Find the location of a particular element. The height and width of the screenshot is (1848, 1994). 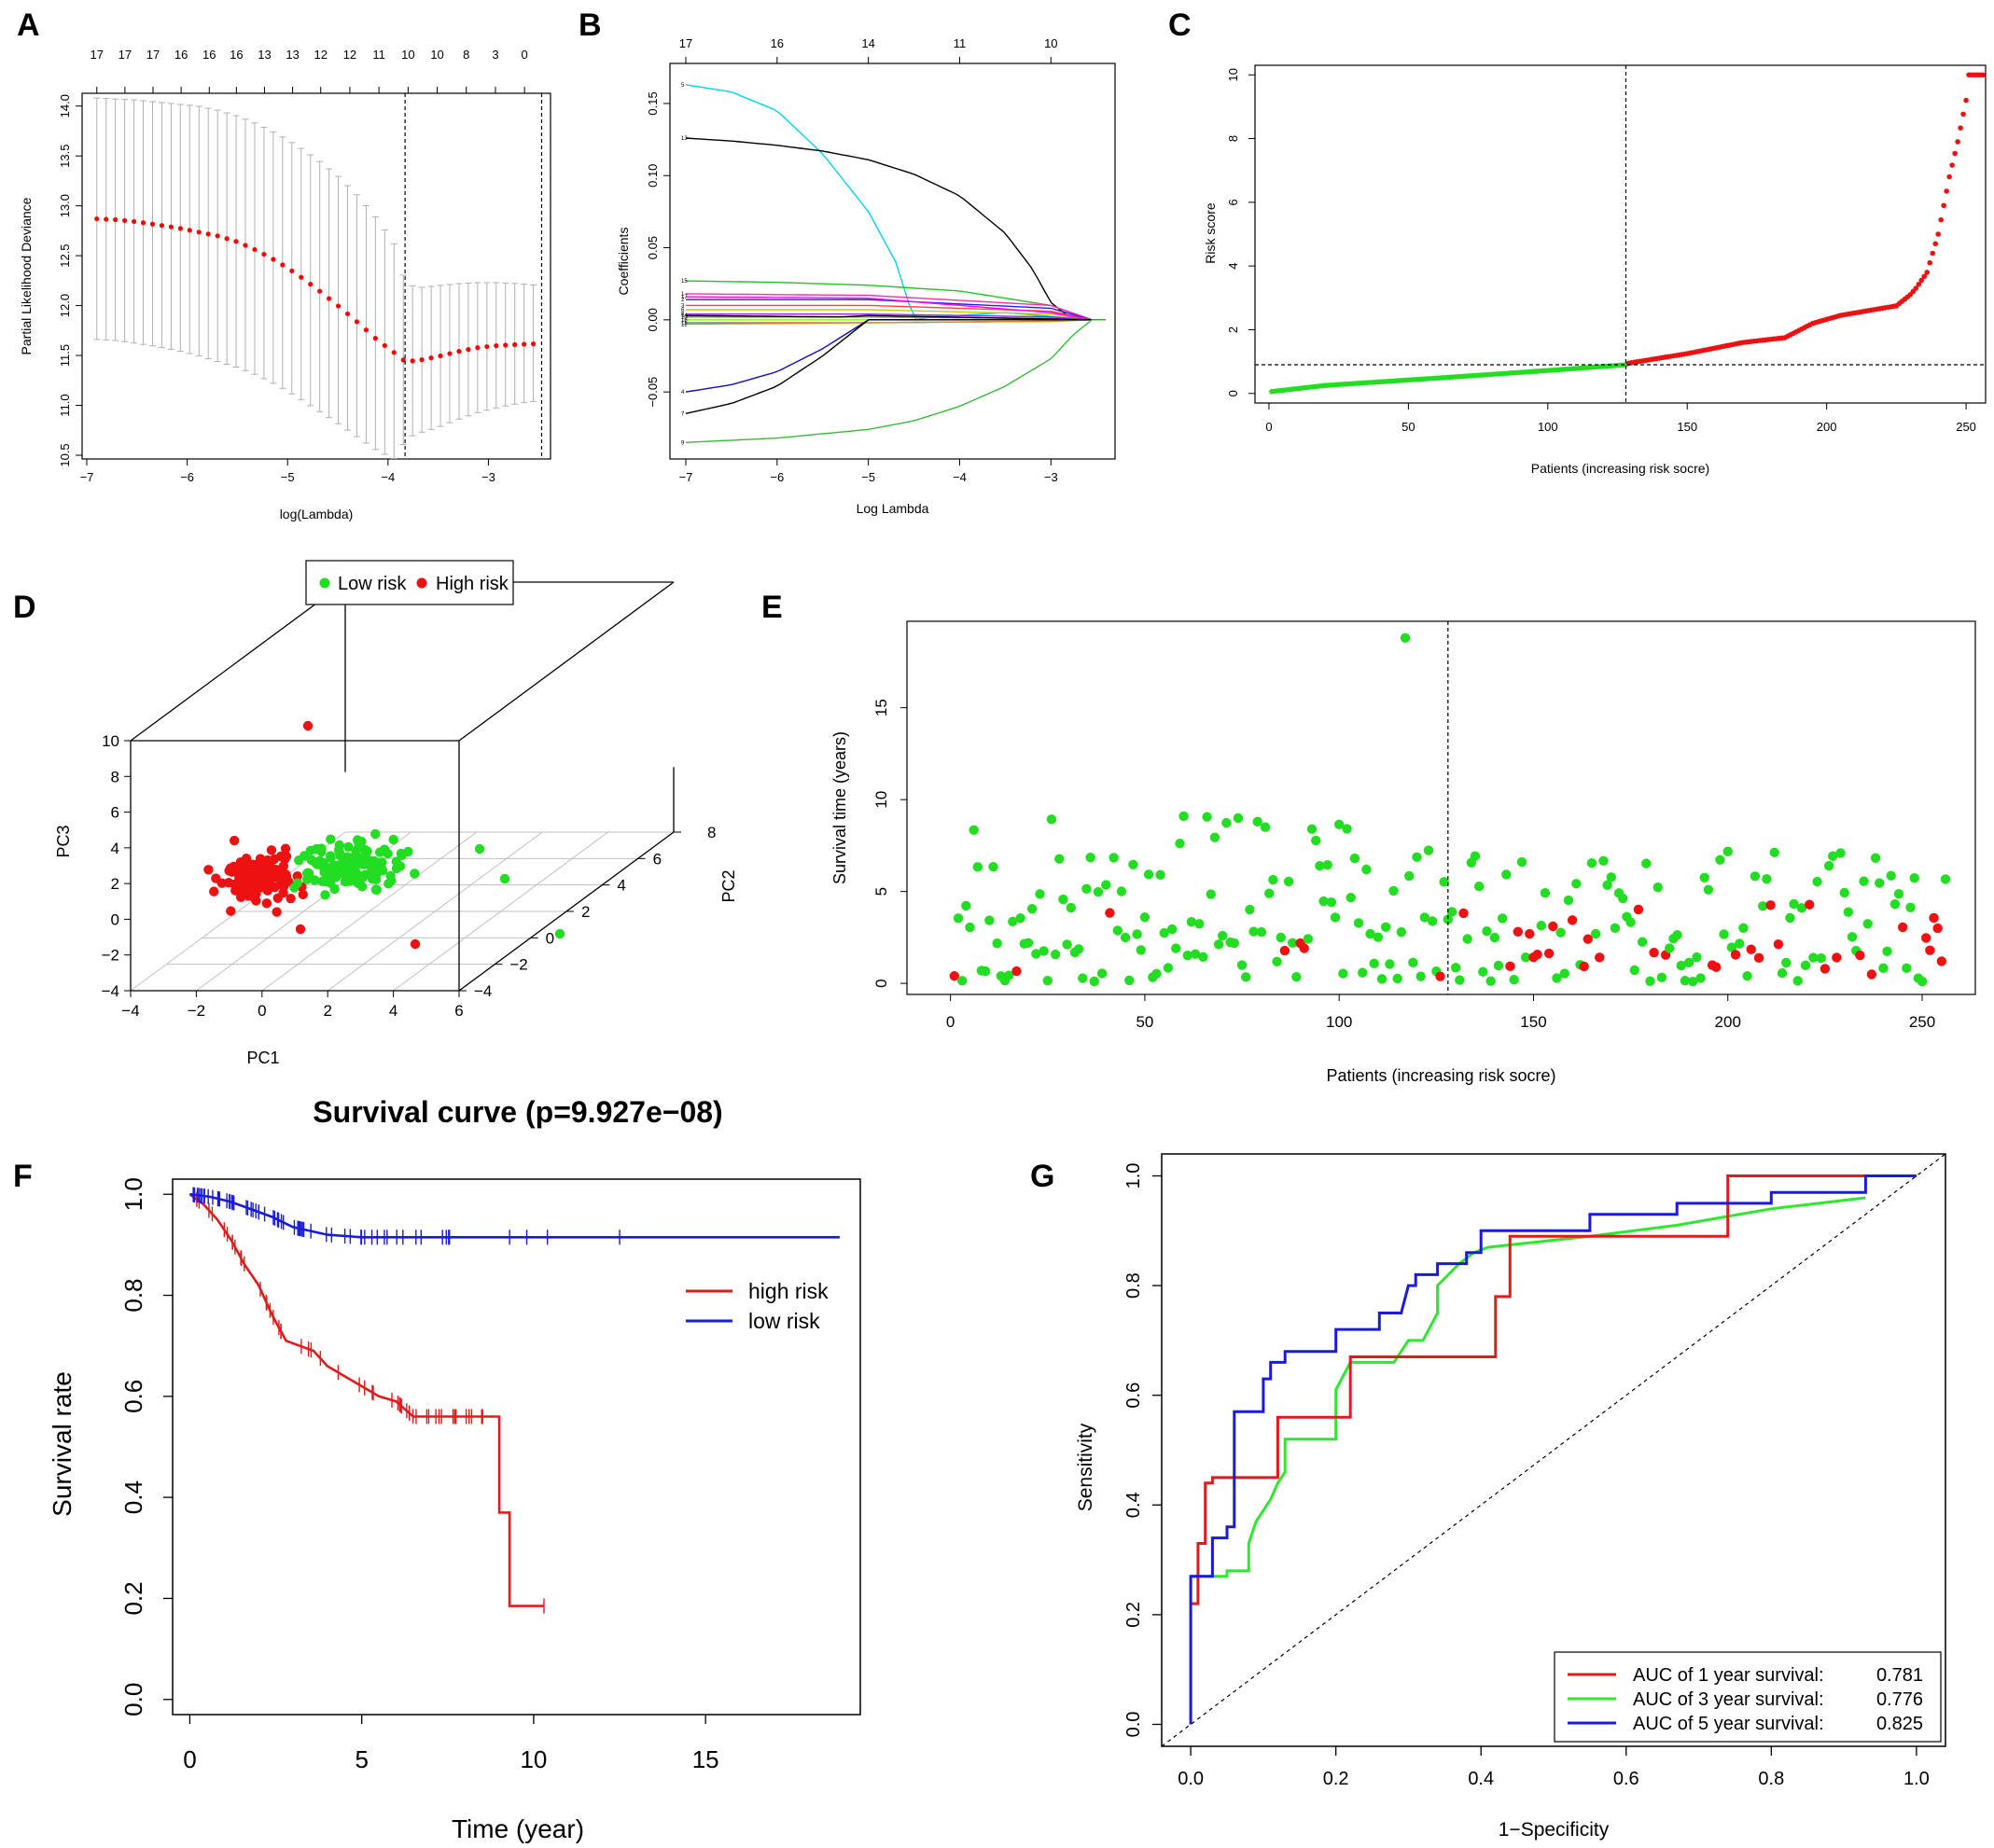

y-axis-label: Sensitivity is located at coordinates (1086, 1467).